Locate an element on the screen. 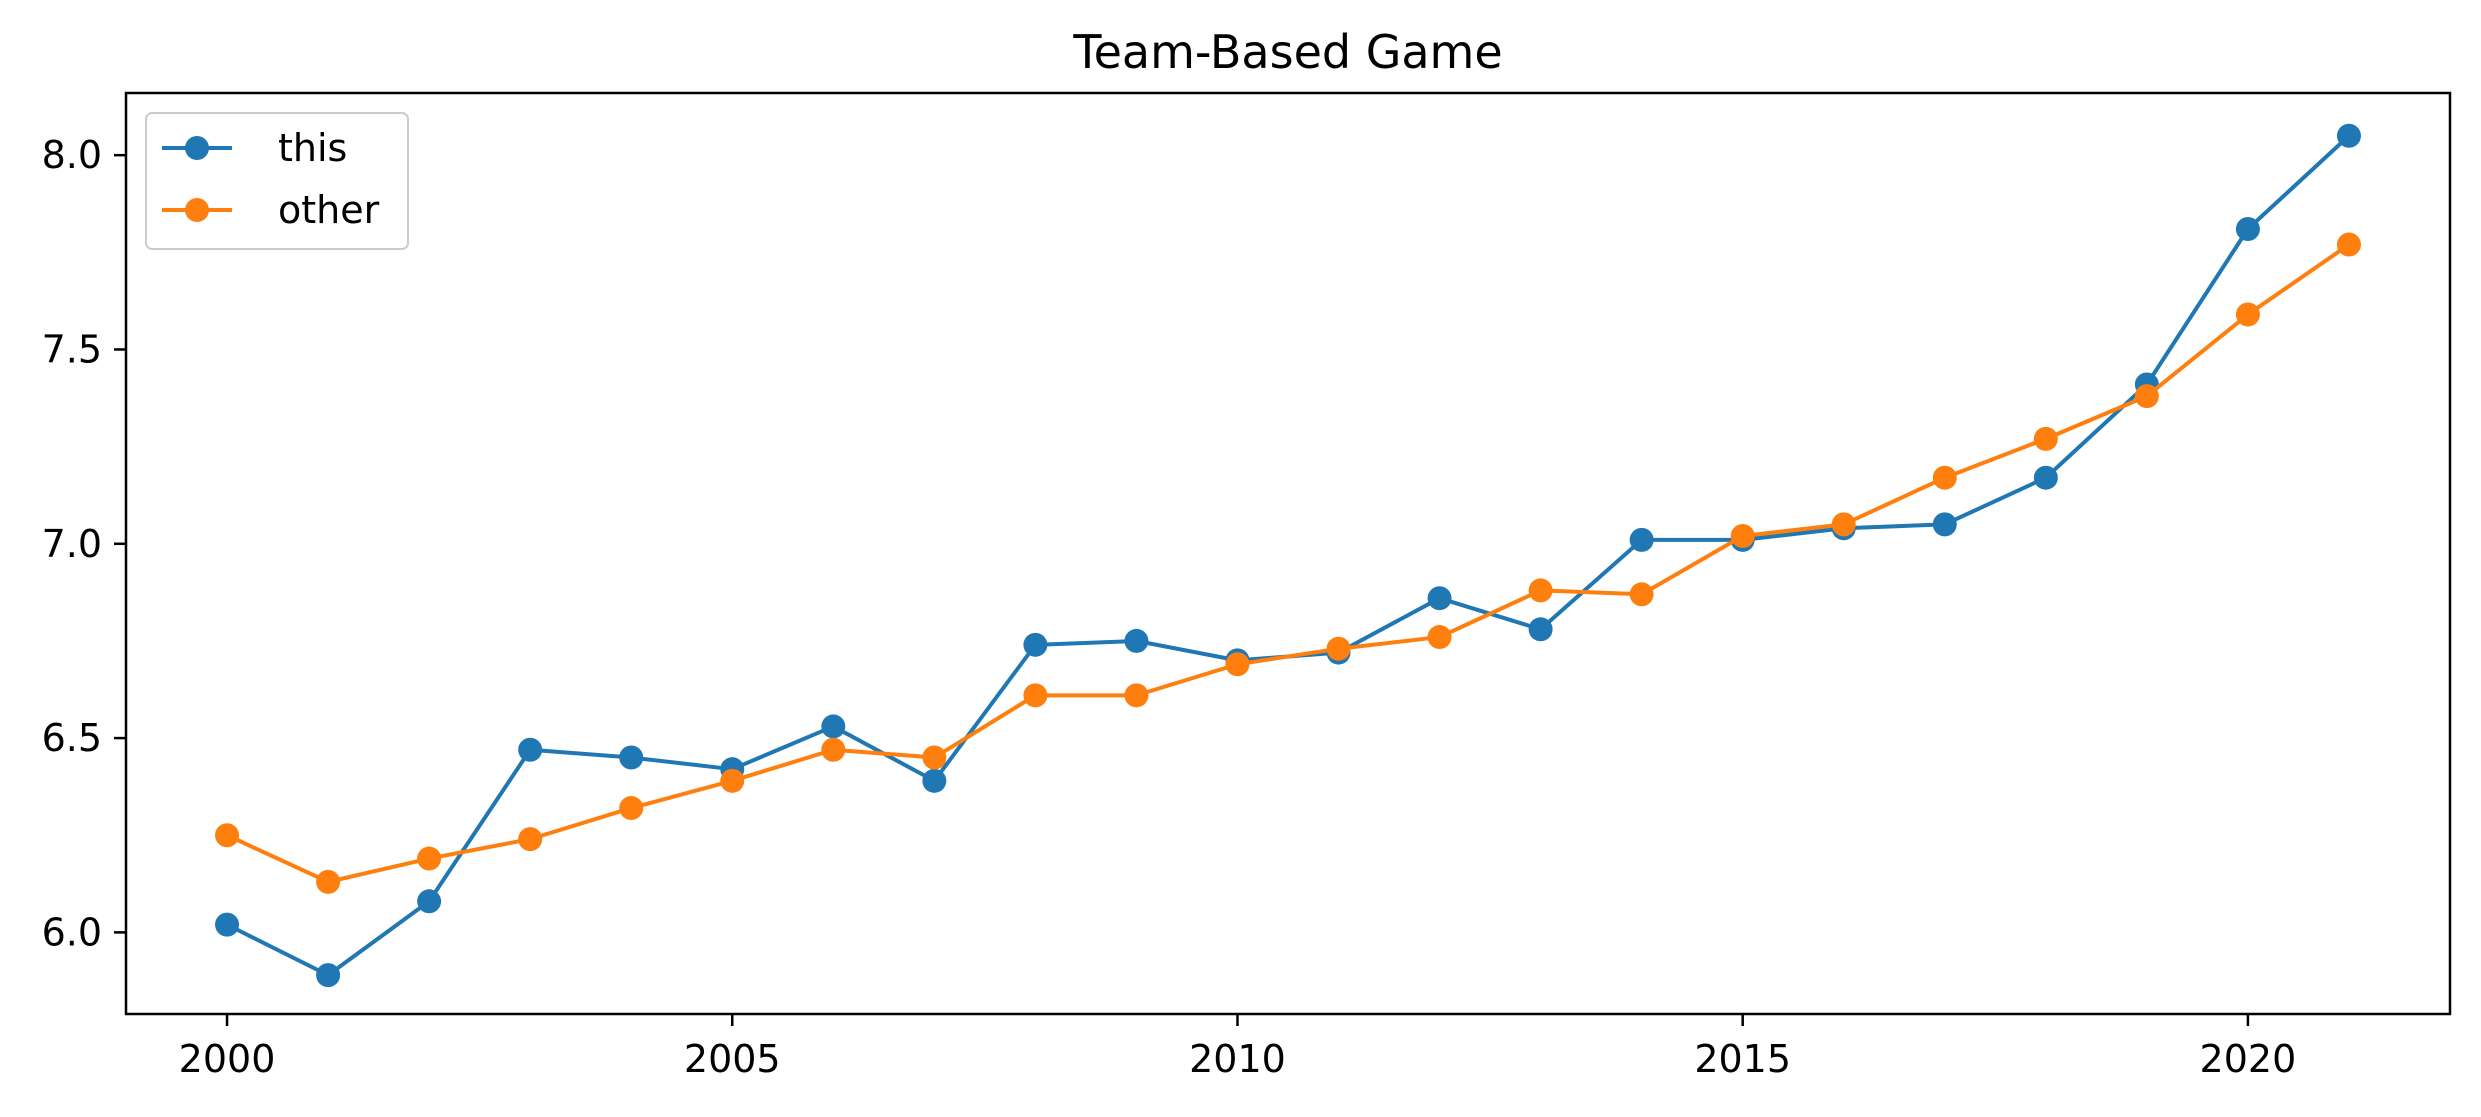 This screenshot has height=1117, width=2481. legend-item-this: this is located at coordinates (254, 148).